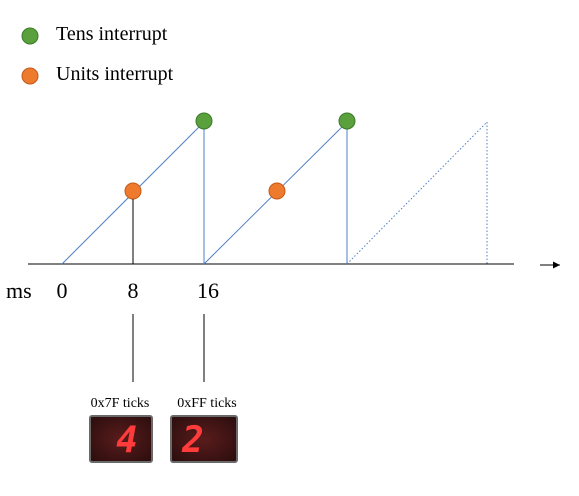  I want to click on display-digit-2: 2, so click(192, 440).